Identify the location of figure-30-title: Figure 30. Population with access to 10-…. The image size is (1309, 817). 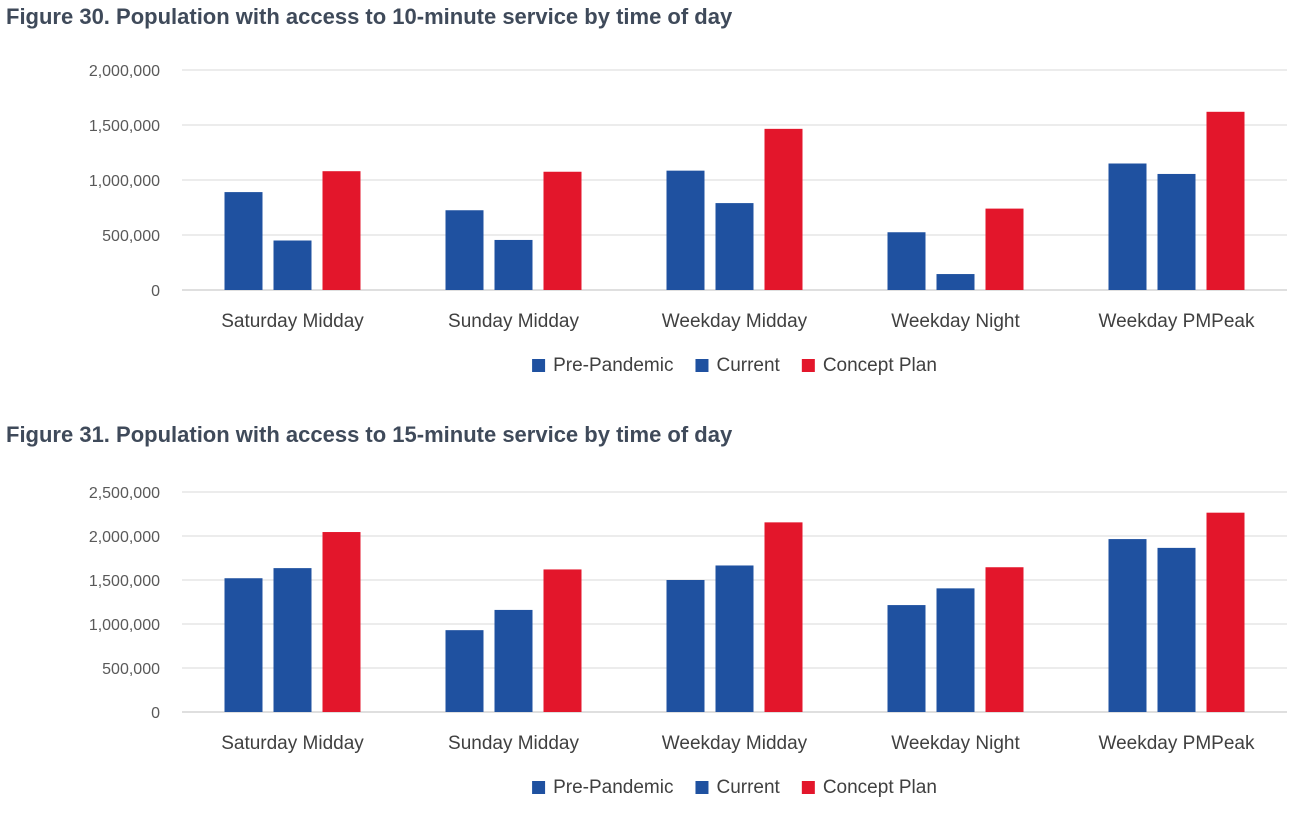
(369, 16).